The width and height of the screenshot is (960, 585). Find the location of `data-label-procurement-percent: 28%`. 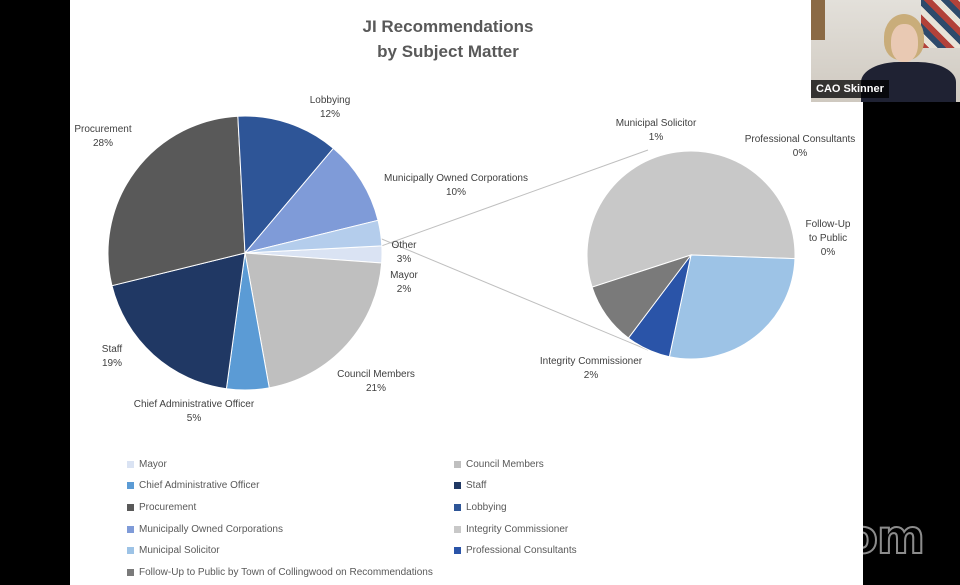

data-label-procurement-percent: 28% is located at coordinates (103, 143).